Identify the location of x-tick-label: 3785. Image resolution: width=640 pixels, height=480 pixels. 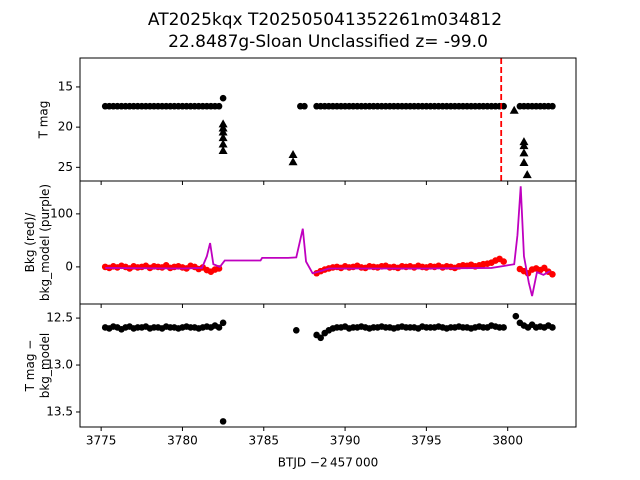
(263, 441).